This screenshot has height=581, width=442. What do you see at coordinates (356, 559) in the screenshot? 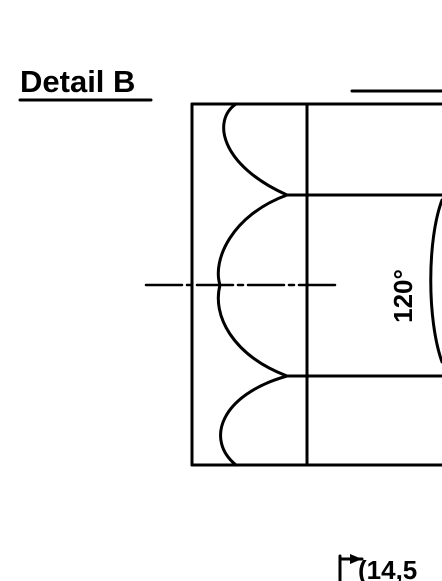
I see `dimension-arrowhead` at bounding box center [356, 559].